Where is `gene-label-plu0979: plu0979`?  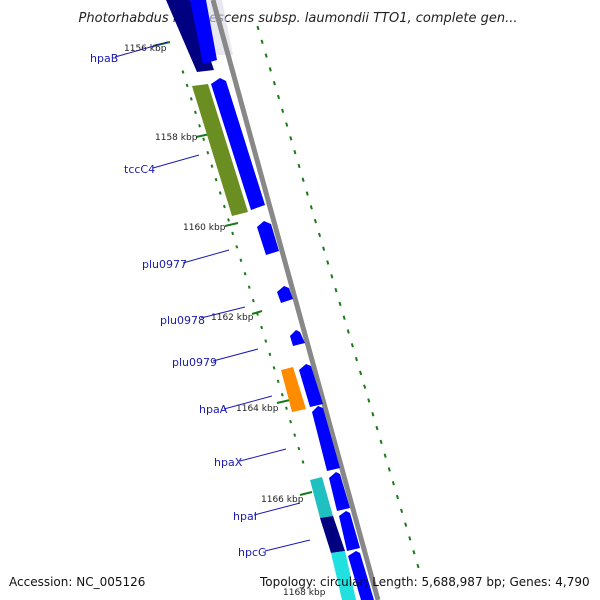
gene-label-plu0979: plu0979 is located at coordinates (194, 362).